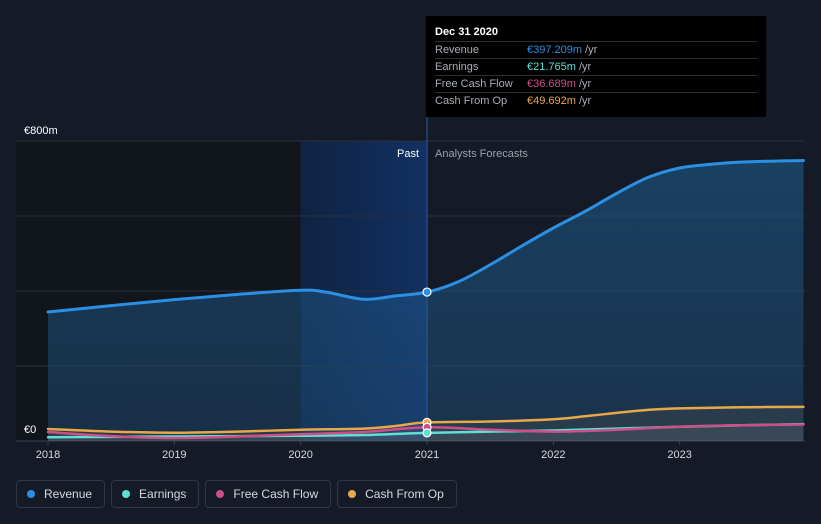  What do you see at coordinates (555, 50) in the screenshot?
I see `tooltip-row-value: €397.209m` at bounding box center [555, 50].